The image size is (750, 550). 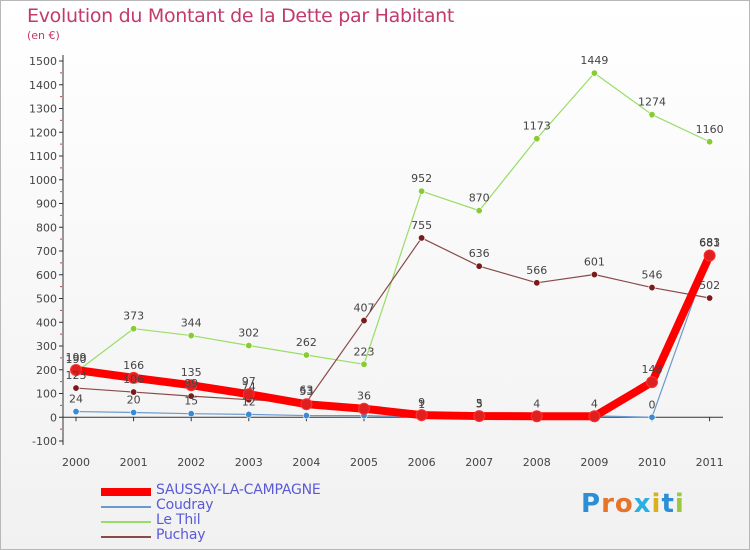 What do you see at coordinates (43, 180) in the screenshot?
I see `y-tick-label: 1000` at bounding box center [43, 180].